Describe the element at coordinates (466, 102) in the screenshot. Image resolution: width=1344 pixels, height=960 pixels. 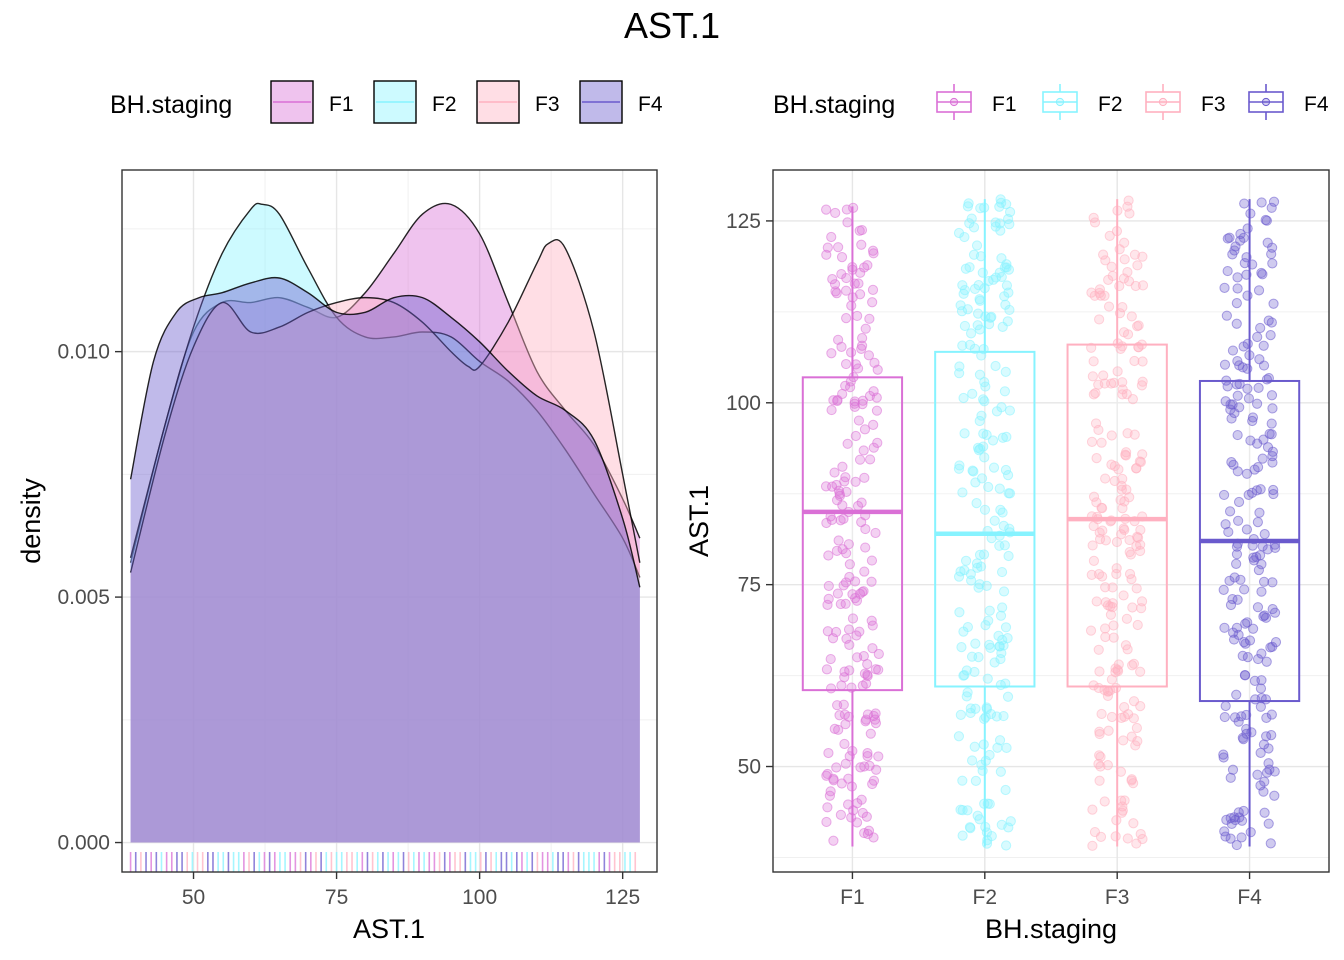
I see `legend-left-keys: F1 F2 F3 F4` at that location.